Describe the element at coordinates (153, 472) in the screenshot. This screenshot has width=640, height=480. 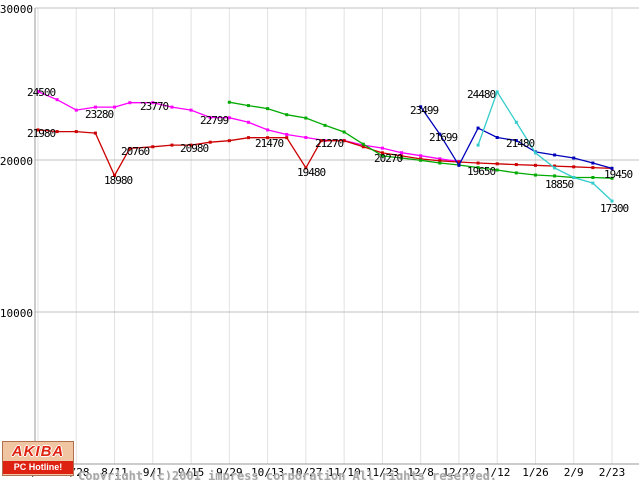
I see `x-tick-label: 9/1` at that location.